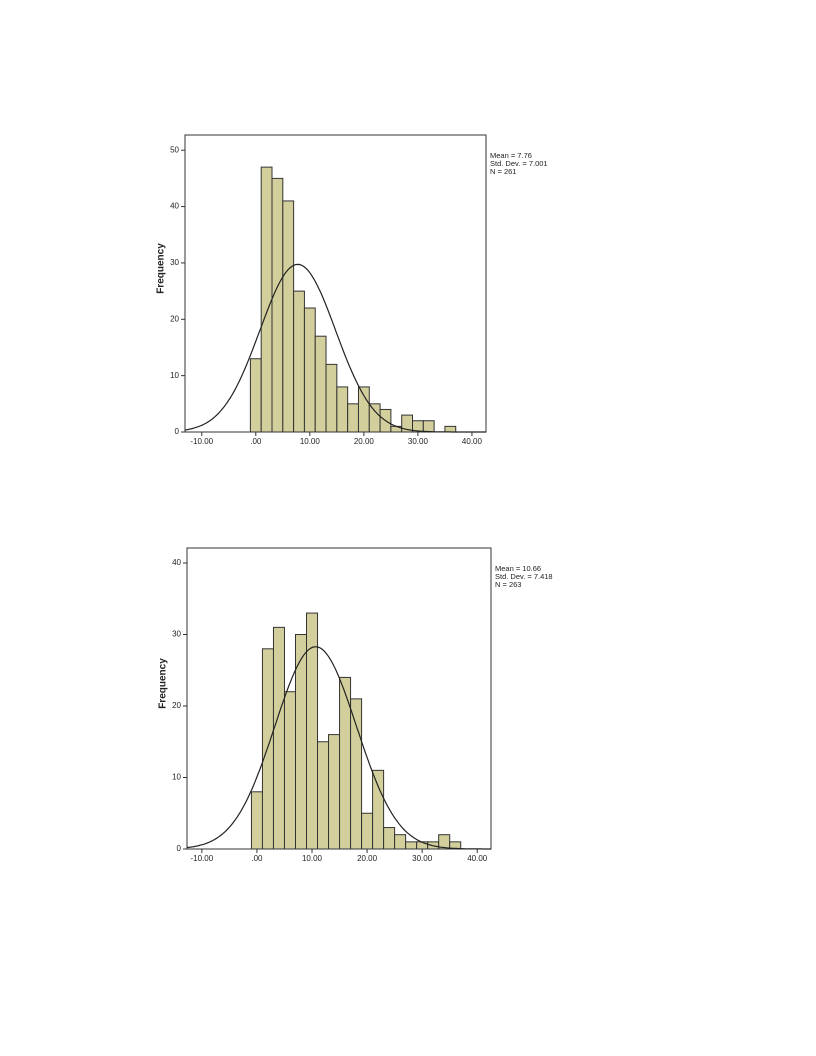 The height and width of the screenshot is (1056, 816). What do you see at coordinates (503, 171) in the screenshot?
I see `stat-label: N = 261` at bounding box center [503, 171].